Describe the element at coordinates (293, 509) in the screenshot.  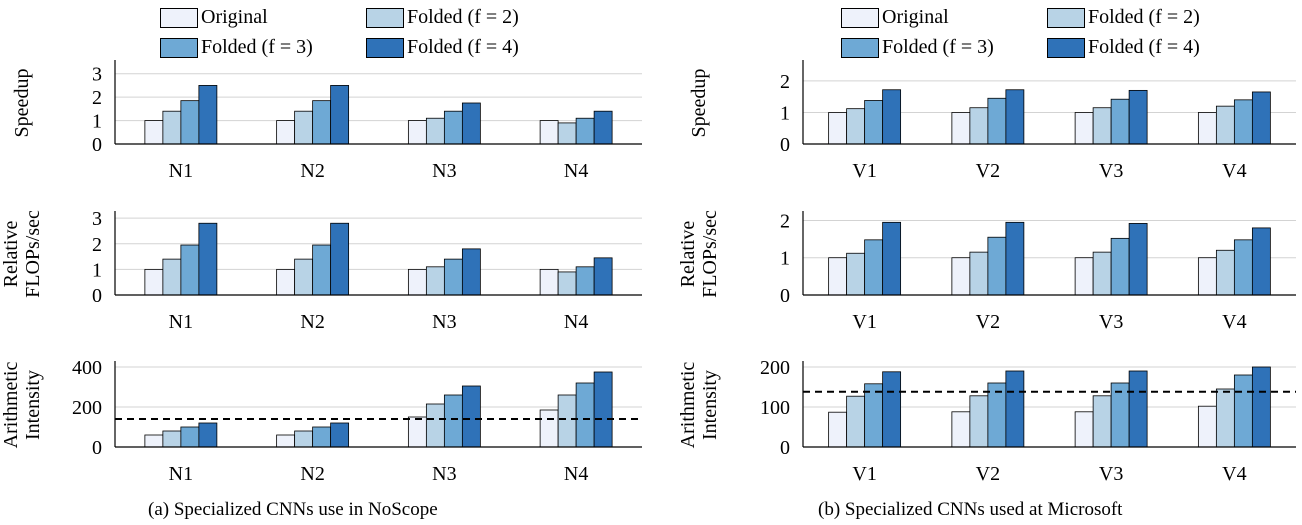
I see `caption-left: (a) Specialized CNNs use in NoScope` at that location.